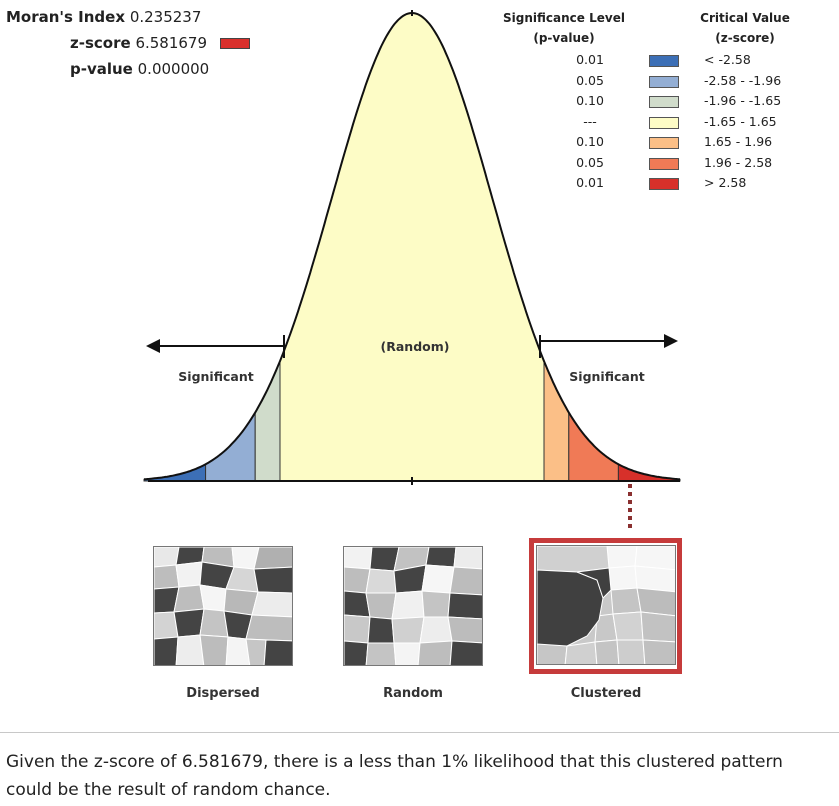  I want to click on p-value-value: 0.000000, so click(173, 69).